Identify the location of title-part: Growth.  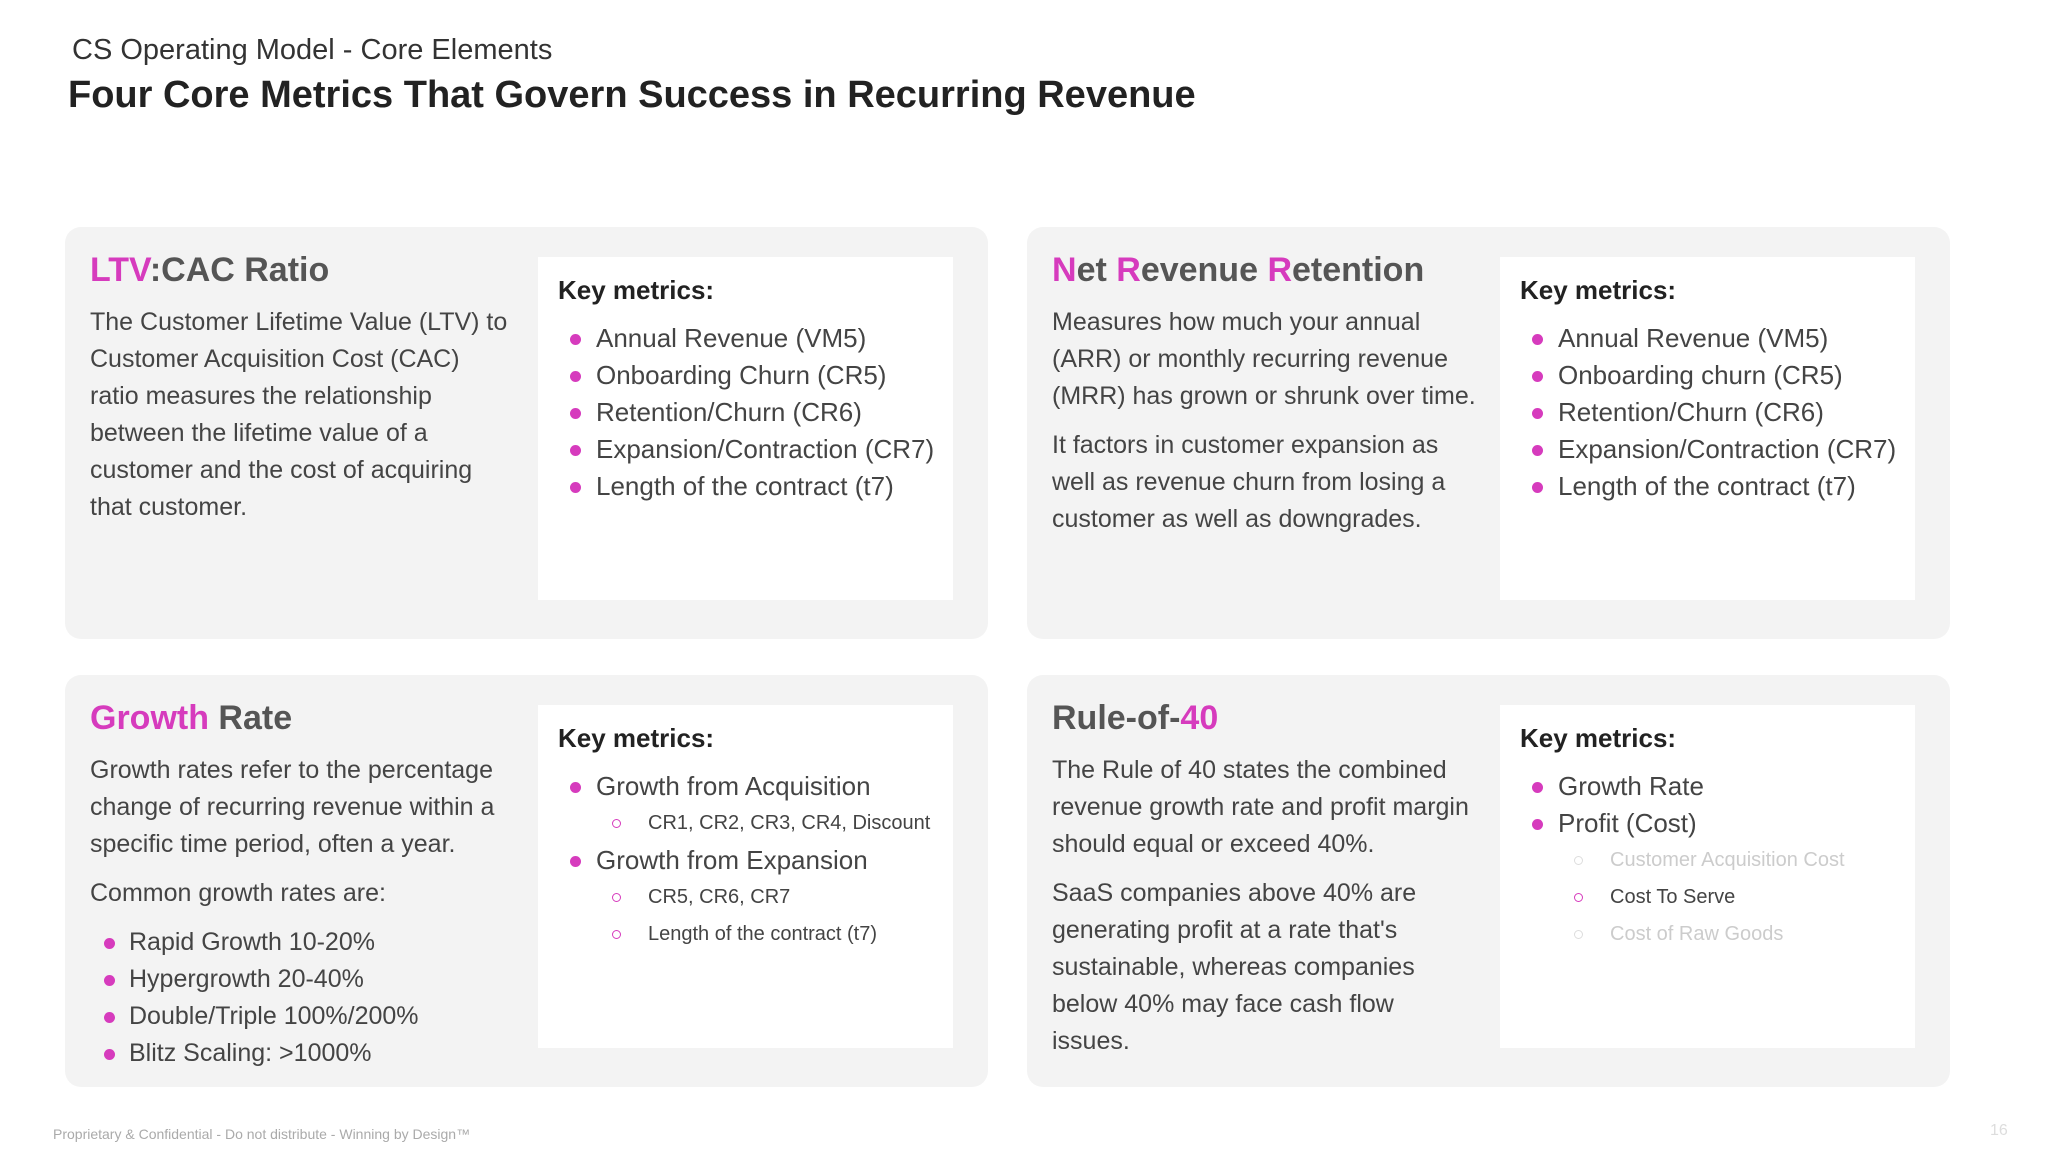
(149, 718).